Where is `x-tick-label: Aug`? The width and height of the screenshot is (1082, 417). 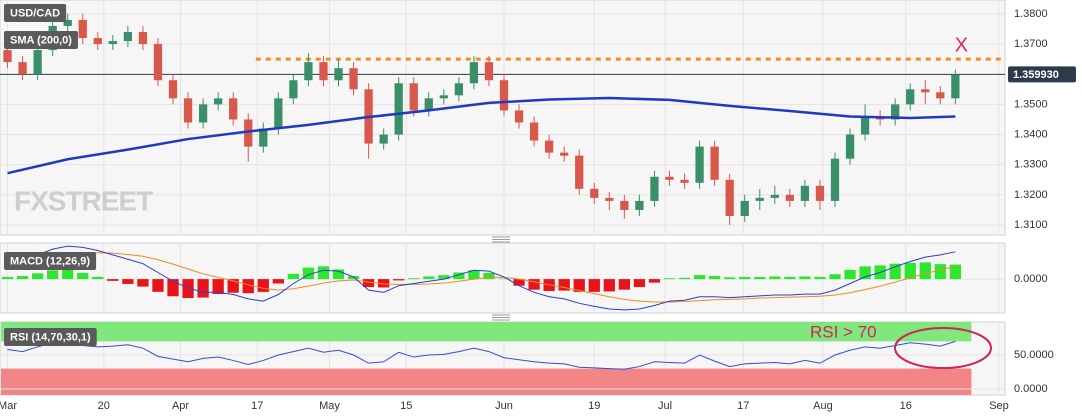
x-tick-label: Aug is located at coordinates (823, 406).